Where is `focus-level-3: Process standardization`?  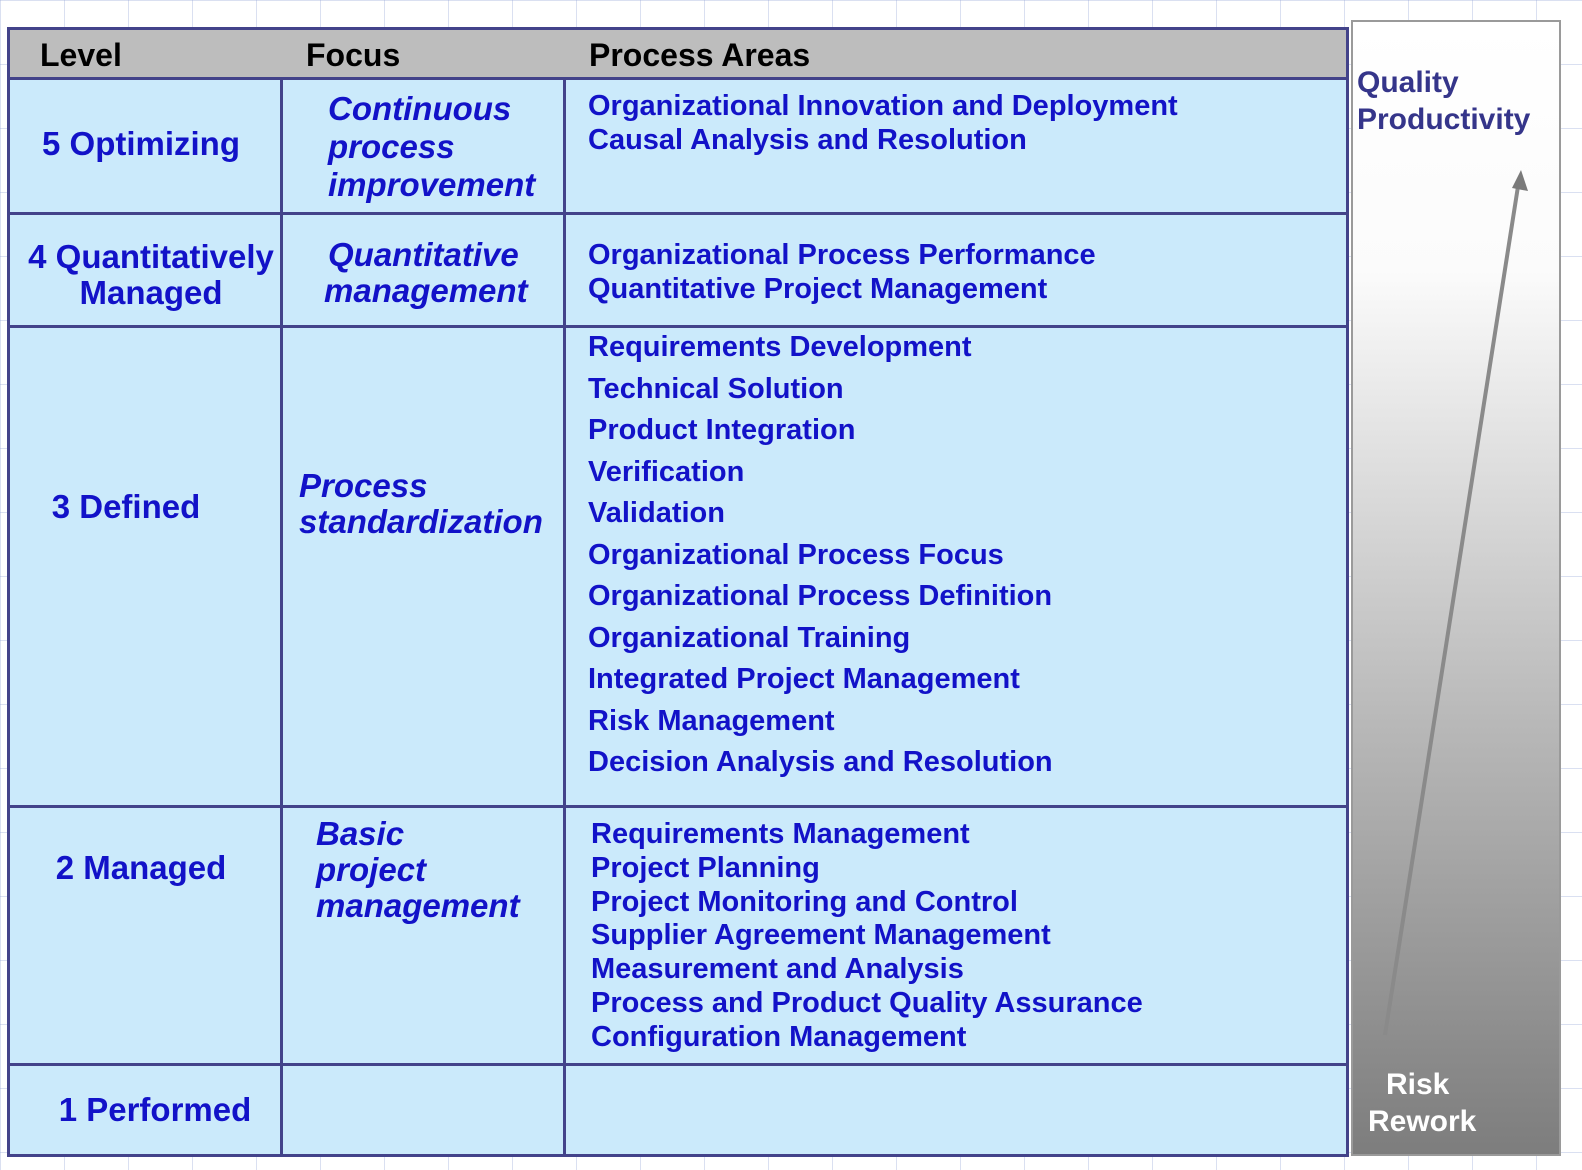
focus-level-3: Process standardization is located at coordinates (421, 504).